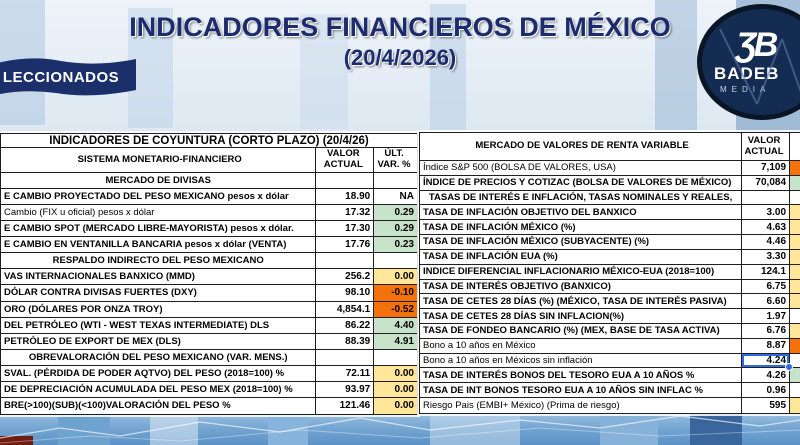 The height and width of the screenshot is (445, 800). I want to click on column-header-sistema: SISTEMA MONETARIO-FINANCIERO, so click(159, 160).